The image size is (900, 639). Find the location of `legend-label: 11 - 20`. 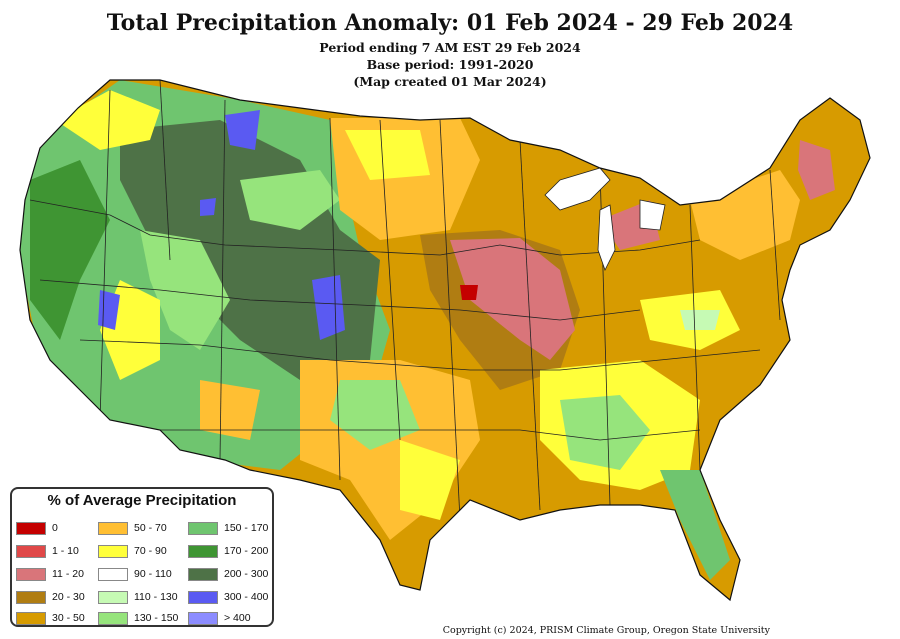

legend-label: 11 - 20 is located at coordinates (68, 574).